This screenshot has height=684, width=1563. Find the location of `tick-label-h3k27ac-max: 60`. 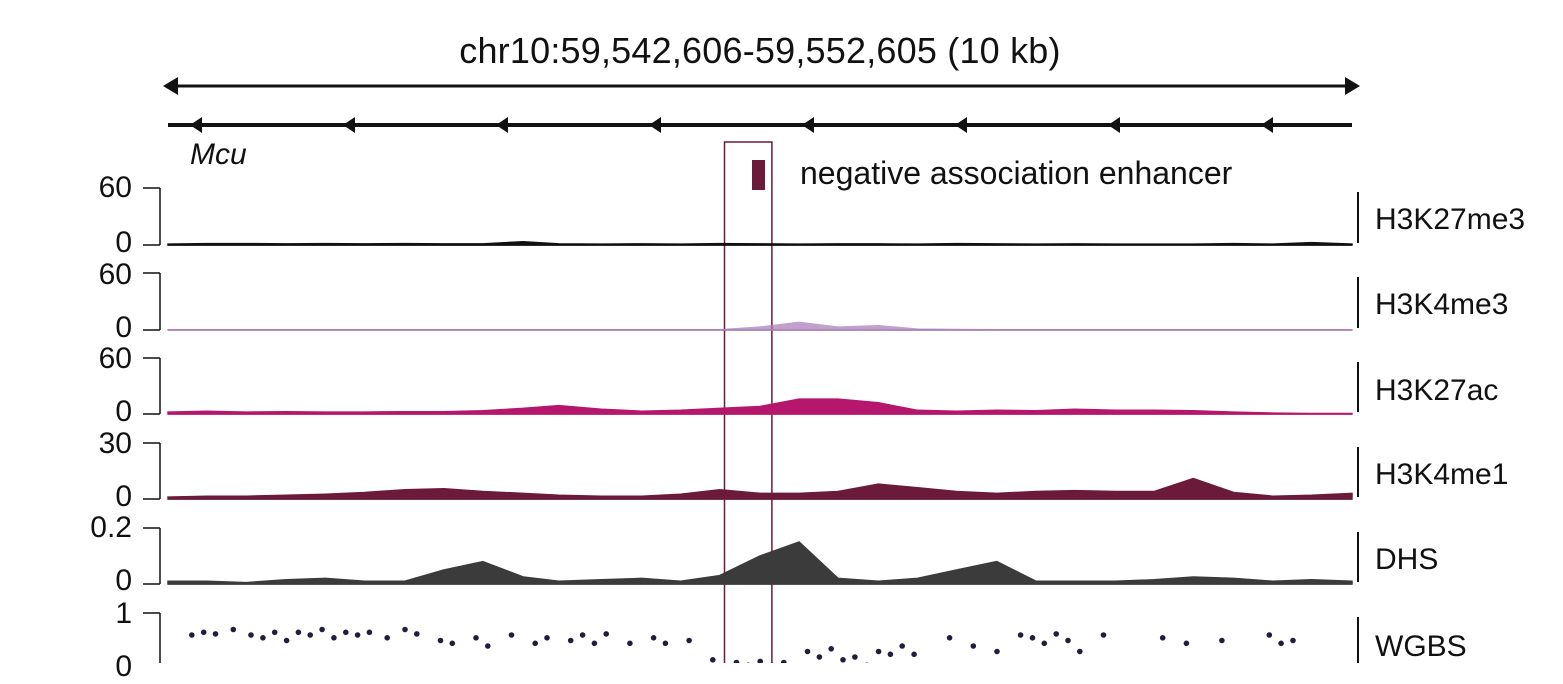

tick-label-h3k27ac-max: 60 is located at coordinates (115, 358).